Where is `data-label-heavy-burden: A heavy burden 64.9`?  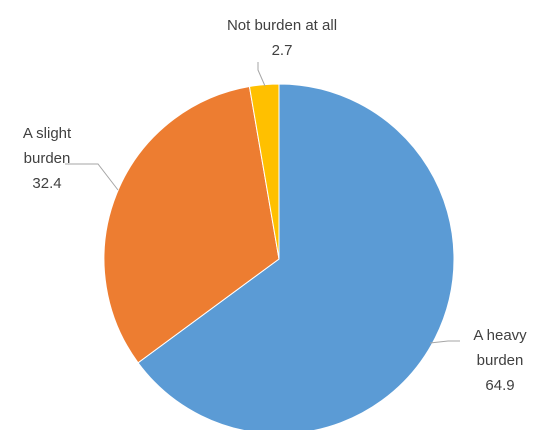
data-label-heavy-burden: A heavy burden 64.9 is located at coordinates (500, 360).